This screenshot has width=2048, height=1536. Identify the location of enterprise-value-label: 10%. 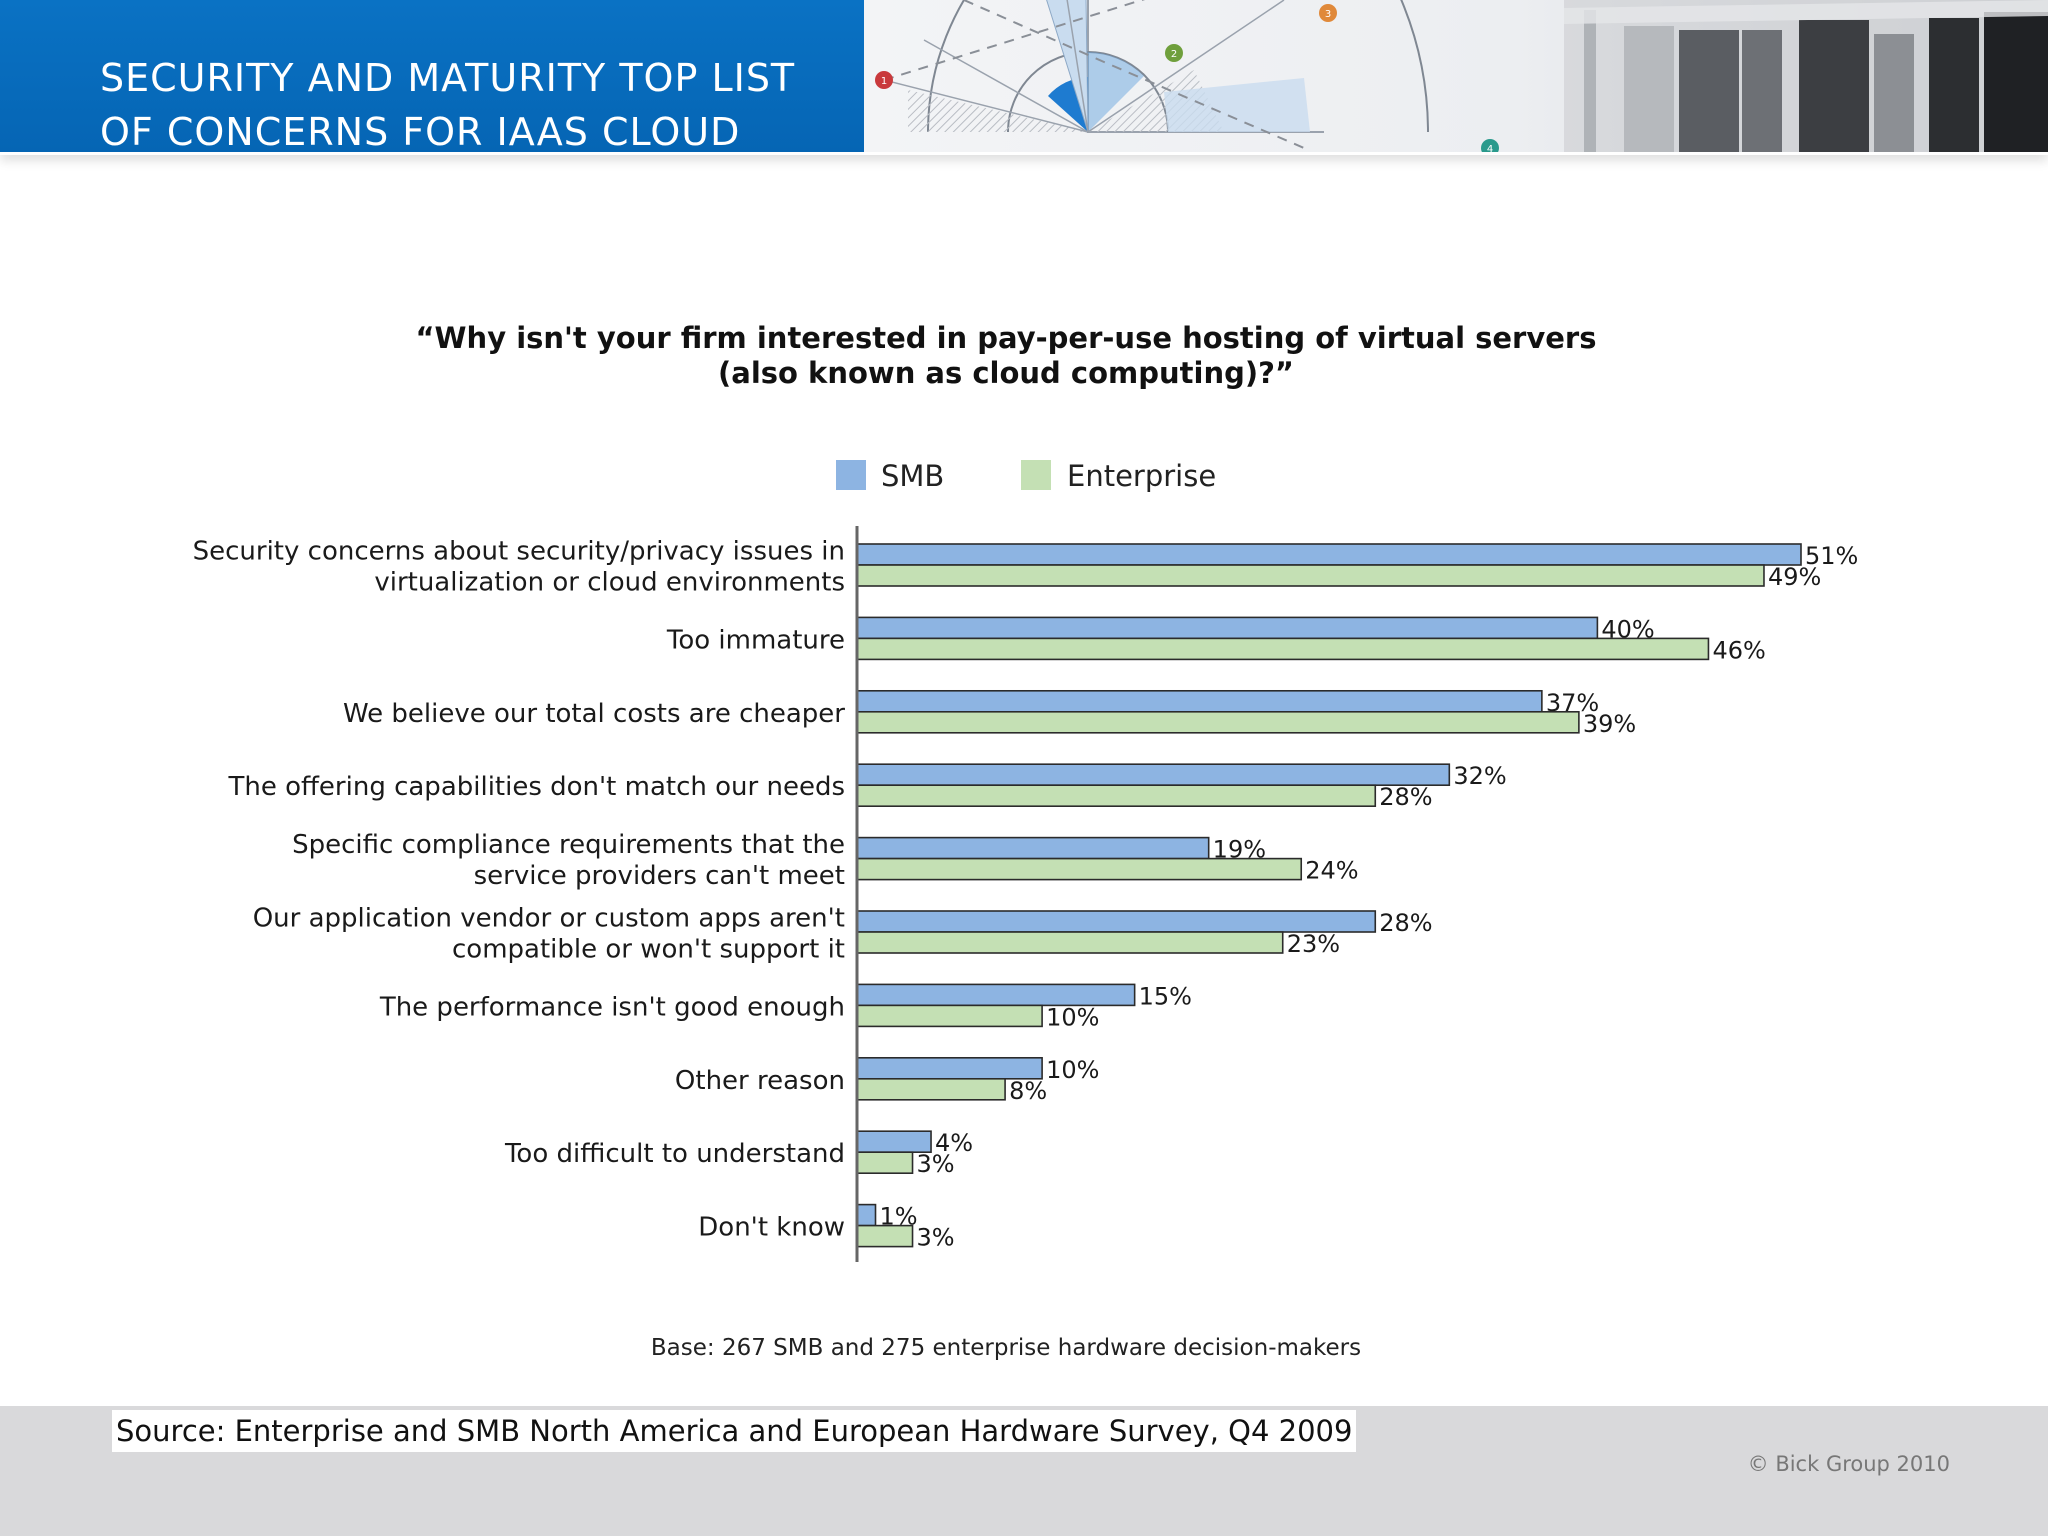
(1072, 1017).